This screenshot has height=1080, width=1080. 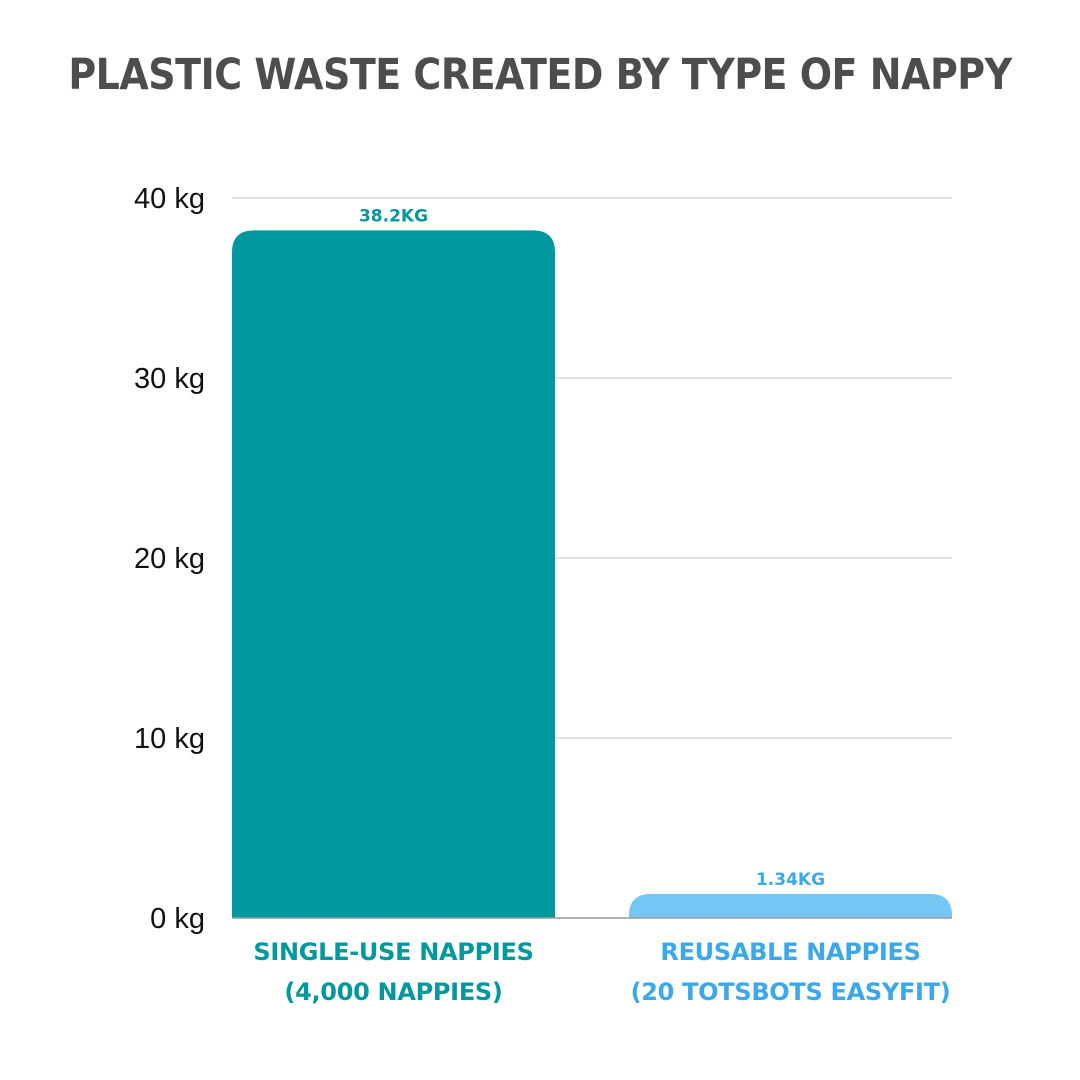 I want to click on y-tick-label: 20 kg, so click(x=169, y=559).